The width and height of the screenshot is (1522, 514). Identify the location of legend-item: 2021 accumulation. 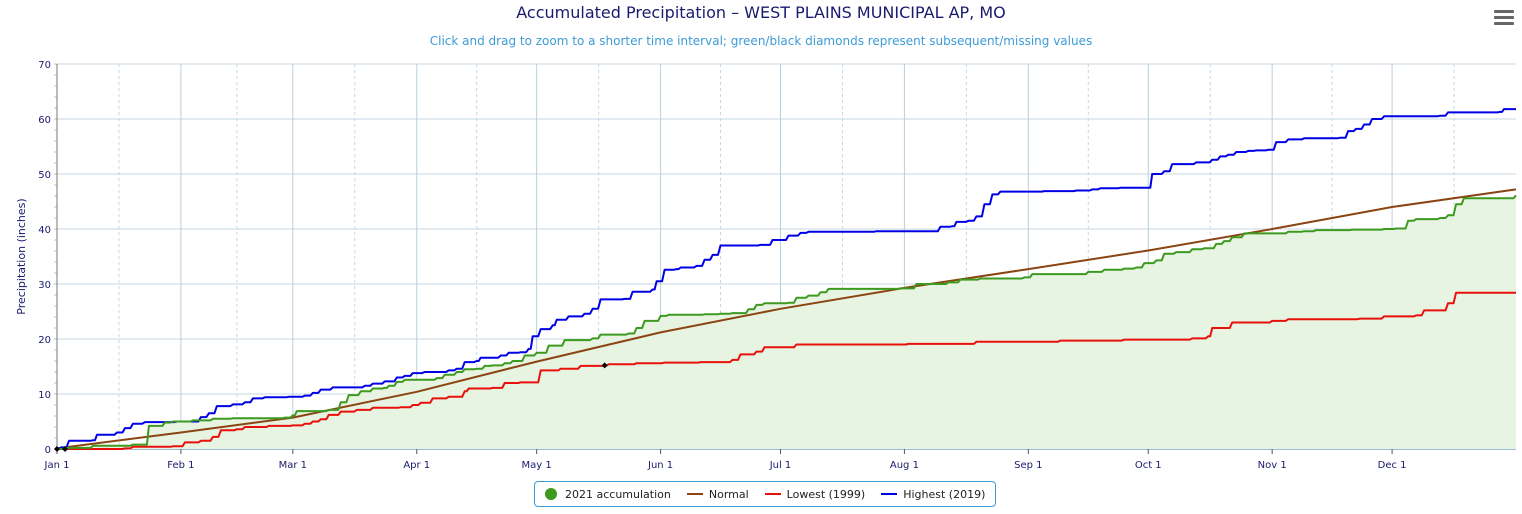
(608, 494).